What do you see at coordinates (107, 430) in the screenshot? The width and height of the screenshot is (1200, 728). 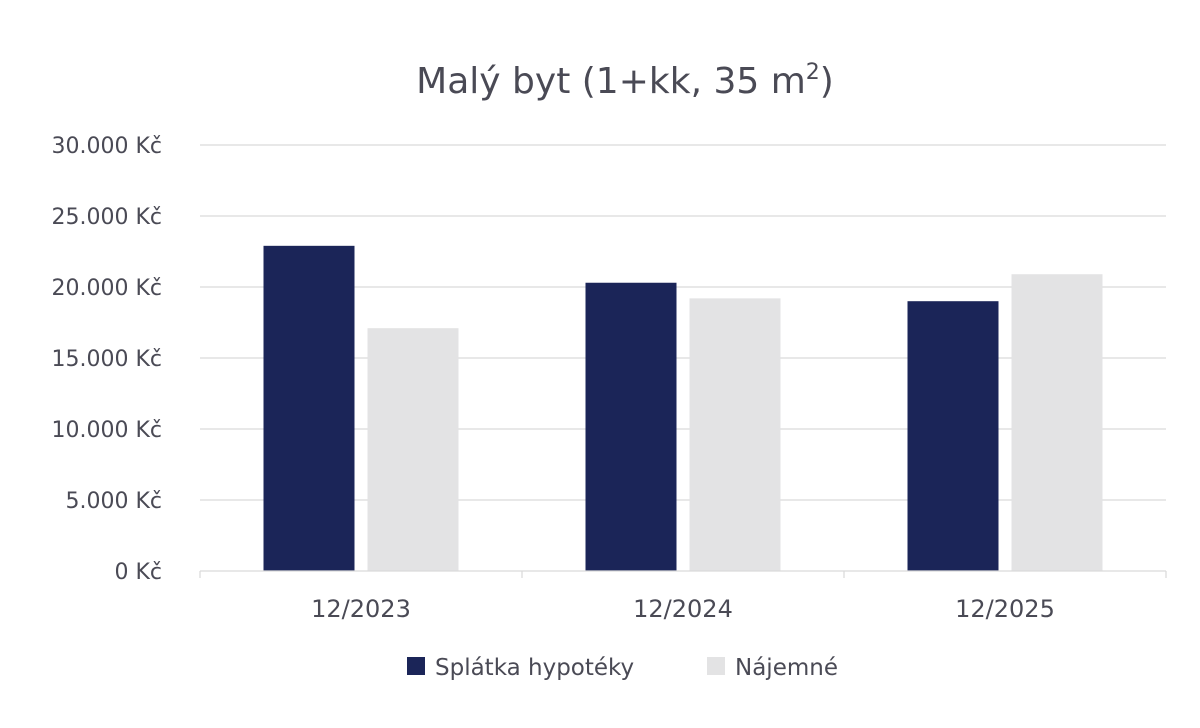 I see `y-tick-label: 10.000 Kč` at bounding box center [107, 430].